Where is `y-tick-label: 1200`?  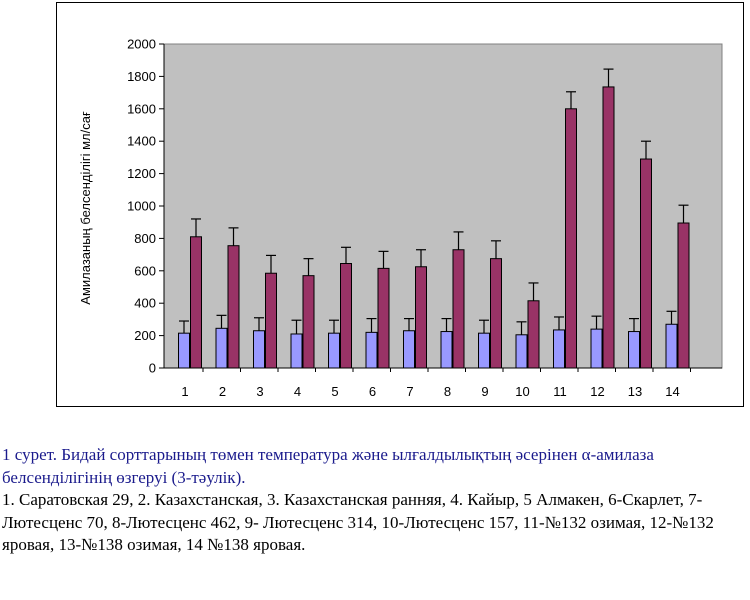 y-tick-label: 1200 is located at coordinates (141, 173).